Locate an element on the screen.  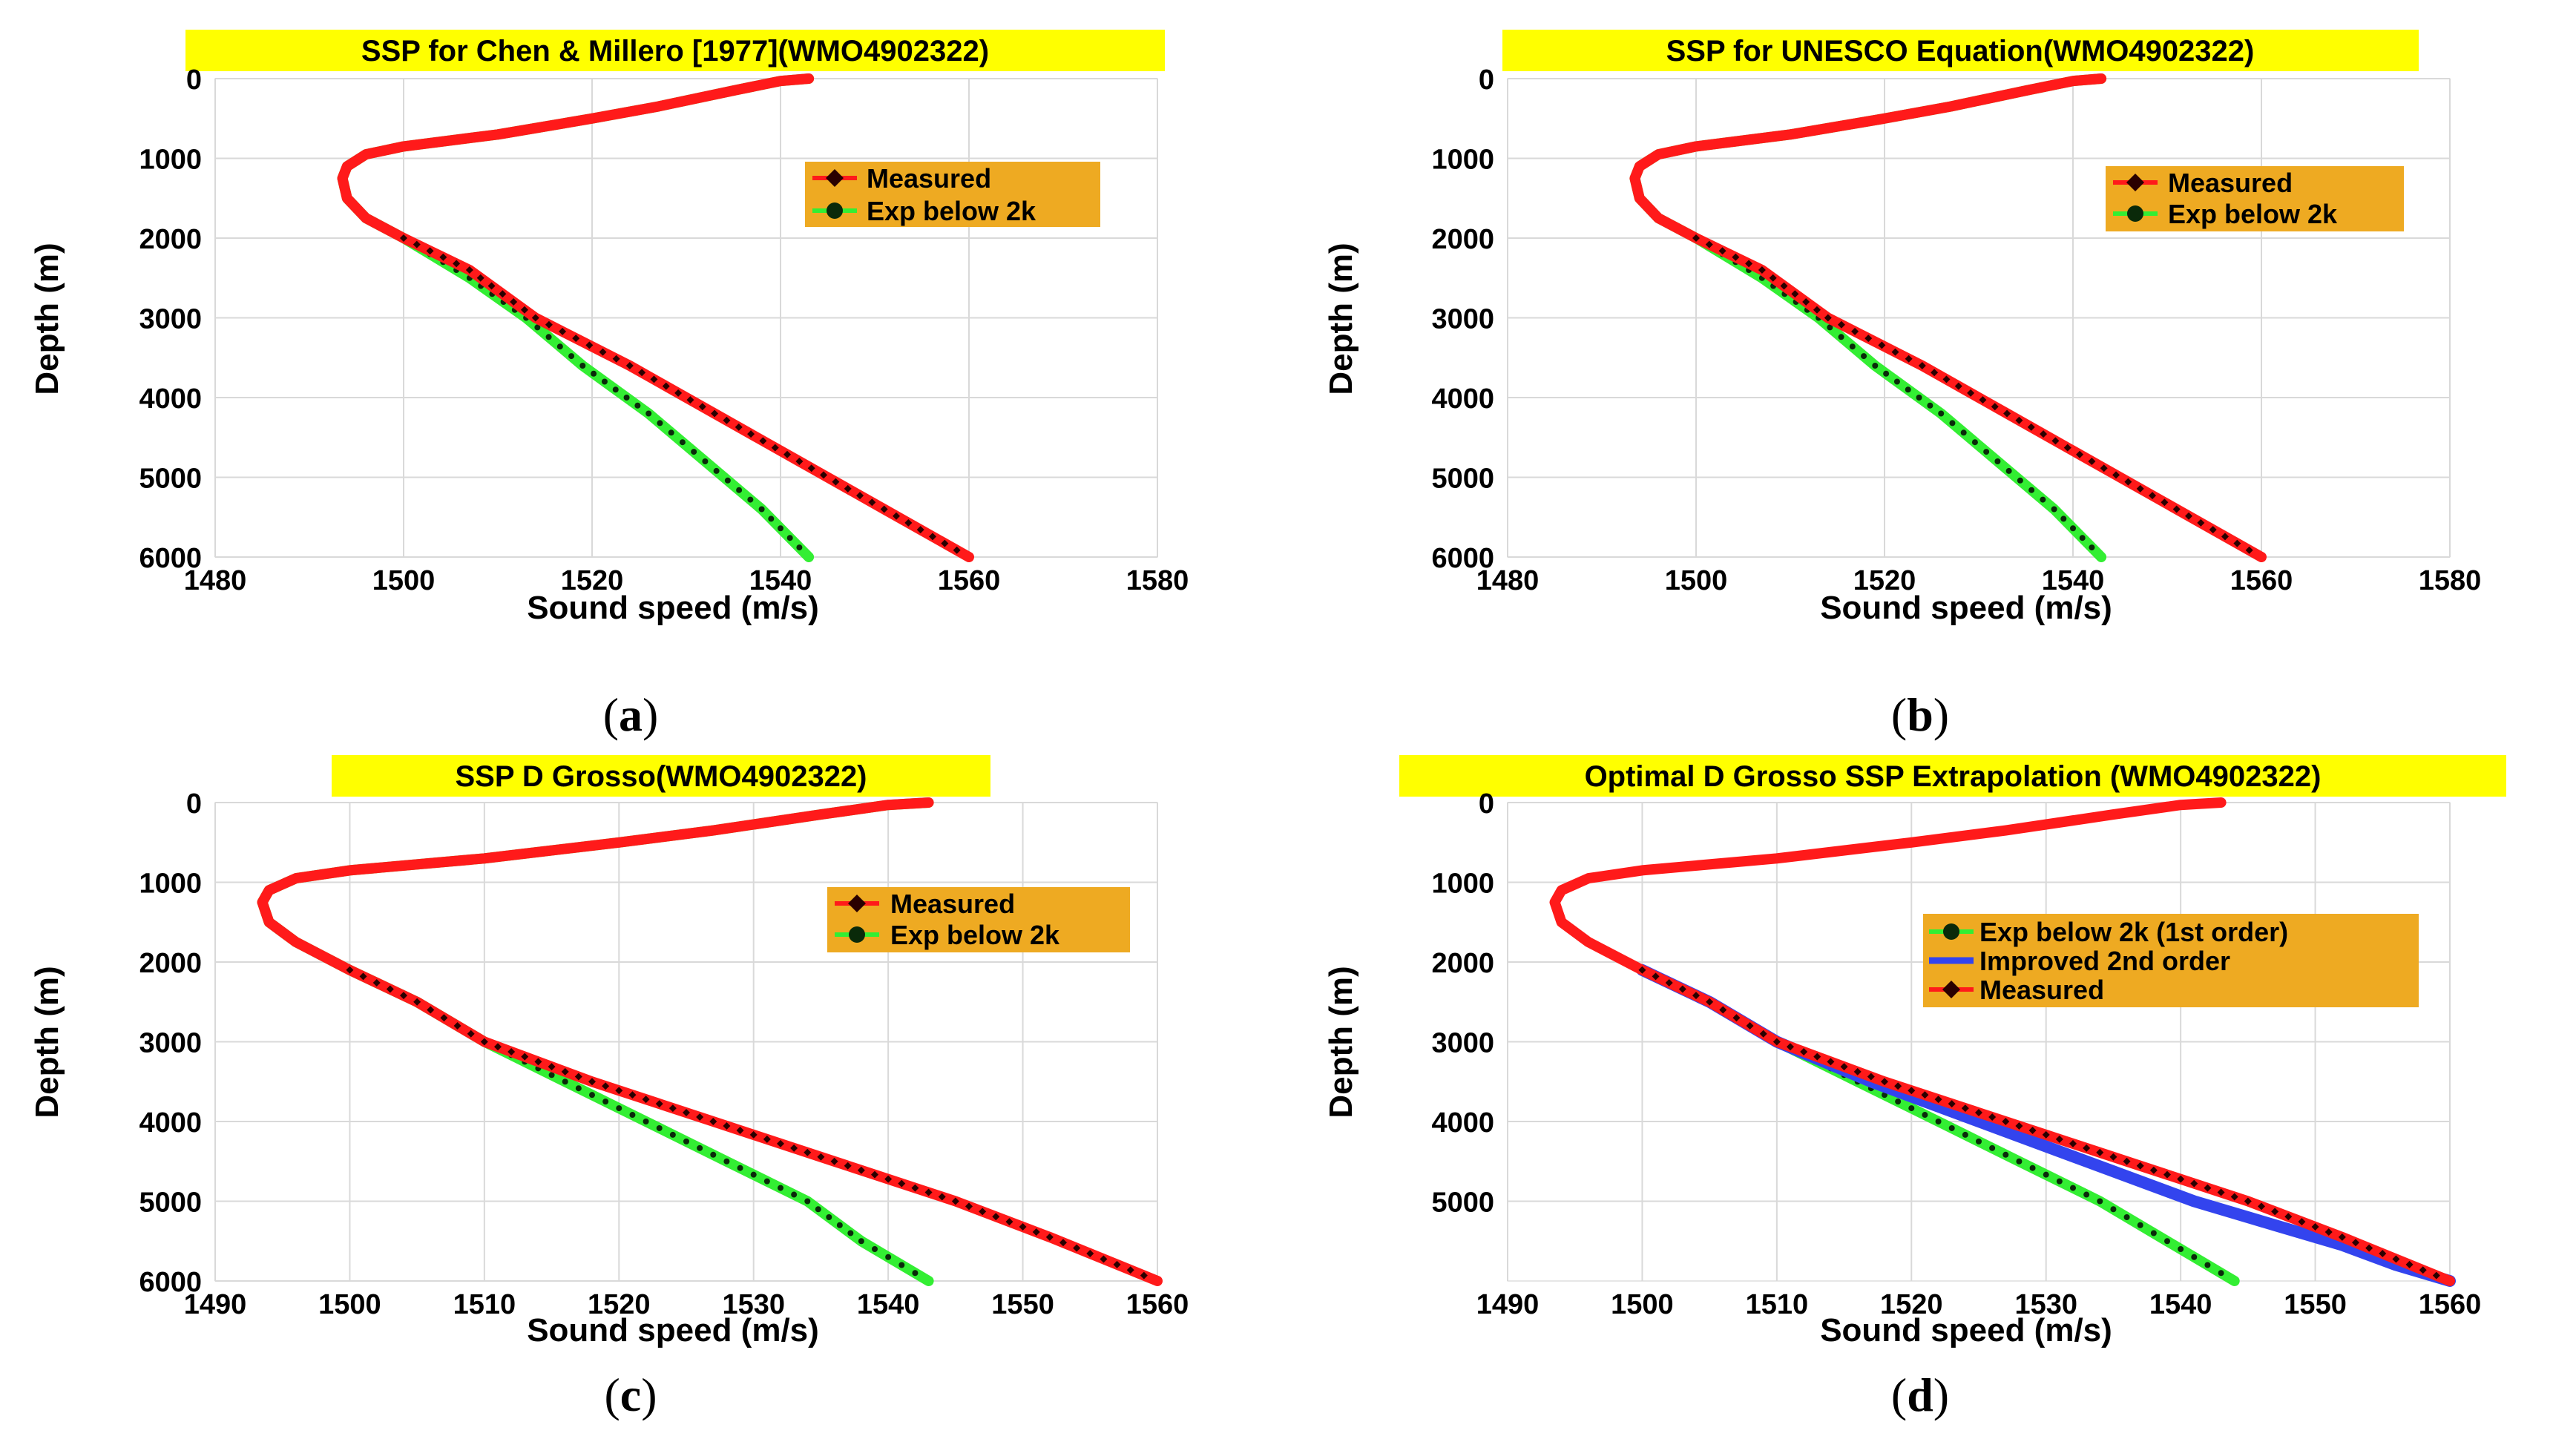
x-tick-label: 1550 is located at coordinates (1022, 1304).